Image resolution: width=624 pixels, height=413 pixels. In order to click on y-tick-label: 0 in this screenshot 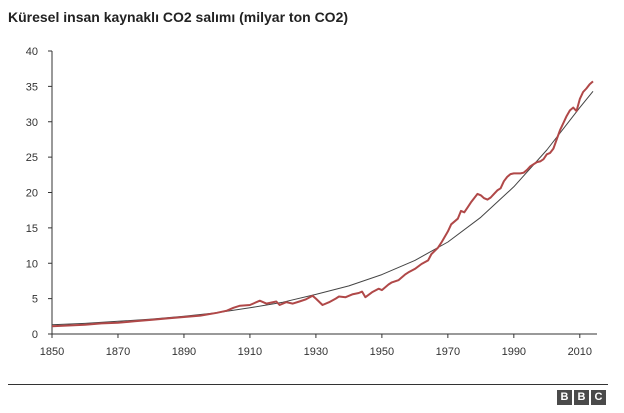, I will do `click(35, 335)`.